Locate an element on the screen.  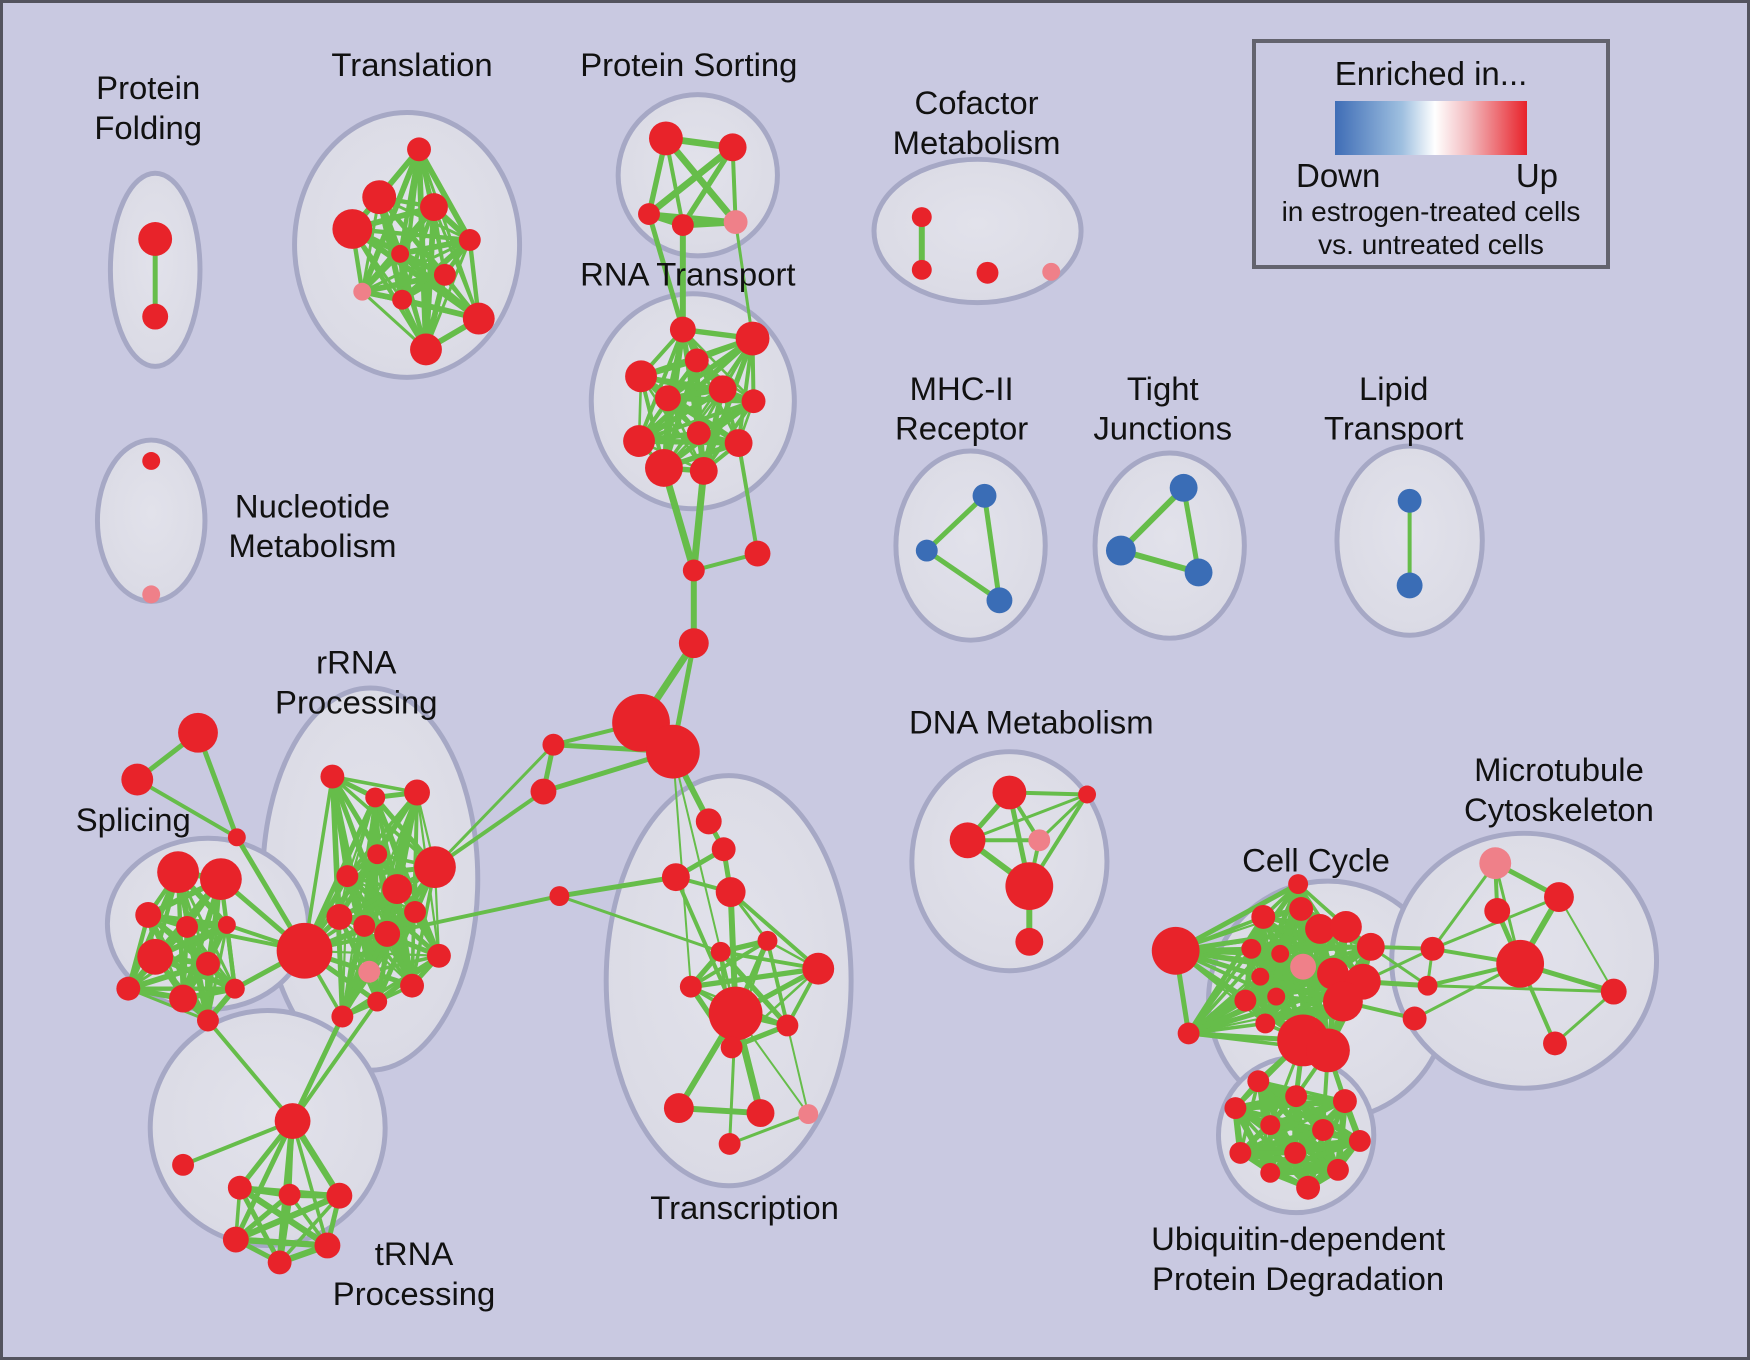
nucleotide-node is located at coordinates (151, 461).